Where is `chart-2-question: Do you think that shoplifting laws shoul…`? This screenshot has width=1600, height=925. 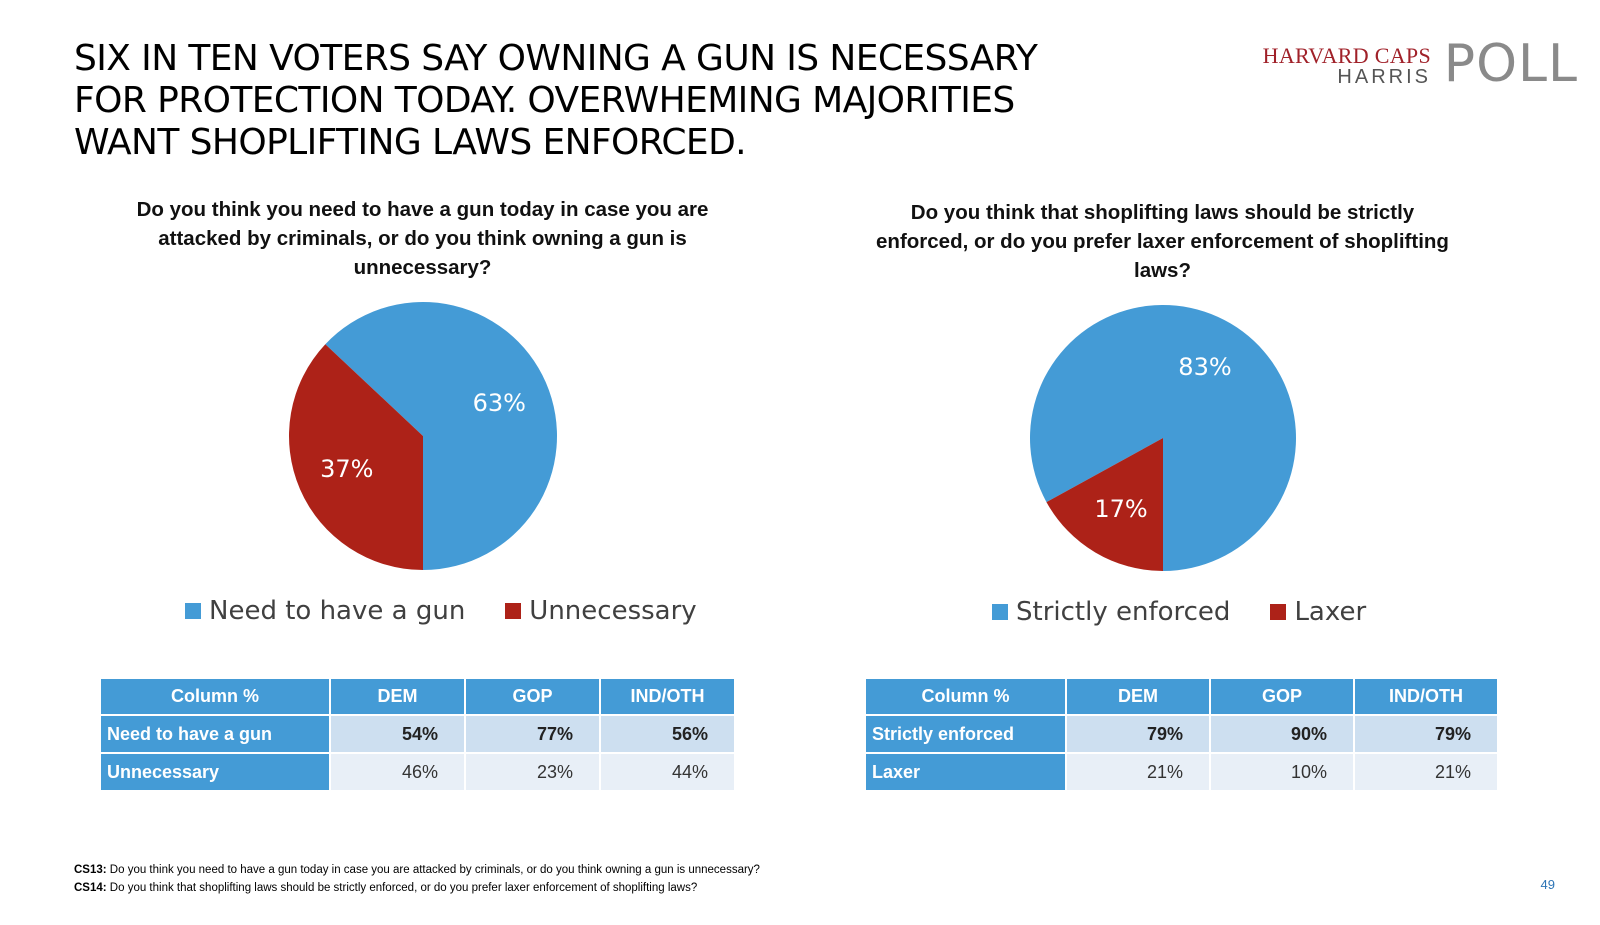 chart-2-question: Do you think that shoplifting laws shoul… is located at coordinates (1162, 241).